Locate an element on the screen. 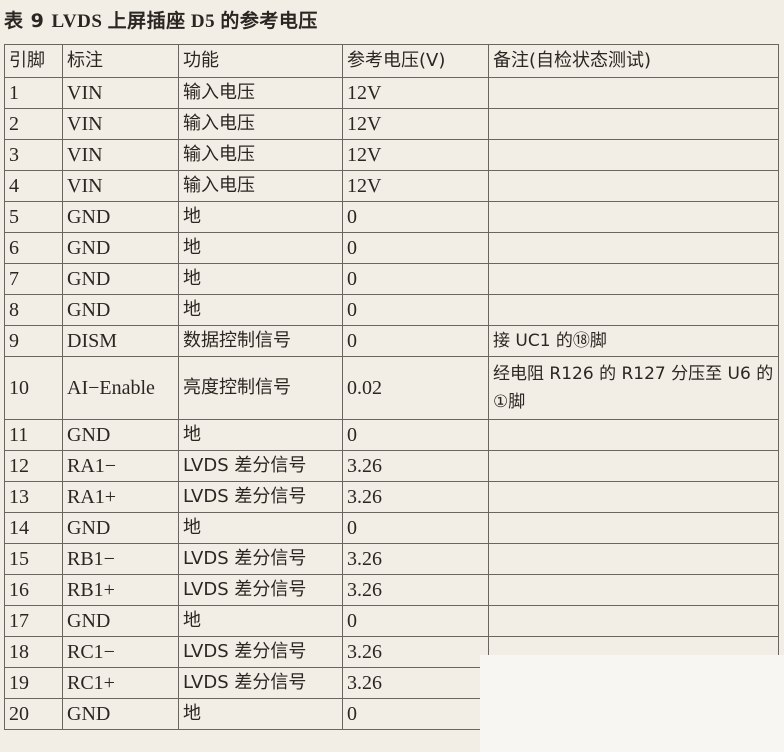 The image size is (784, 752). cell-label: DISM is located at coordinates (120, 341).